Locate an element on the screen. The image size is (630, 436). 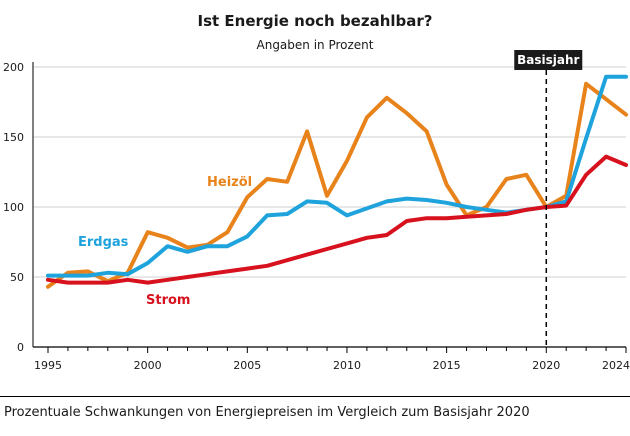
x-tick-label-2000: 2000 is located at coordinates (148, 365).